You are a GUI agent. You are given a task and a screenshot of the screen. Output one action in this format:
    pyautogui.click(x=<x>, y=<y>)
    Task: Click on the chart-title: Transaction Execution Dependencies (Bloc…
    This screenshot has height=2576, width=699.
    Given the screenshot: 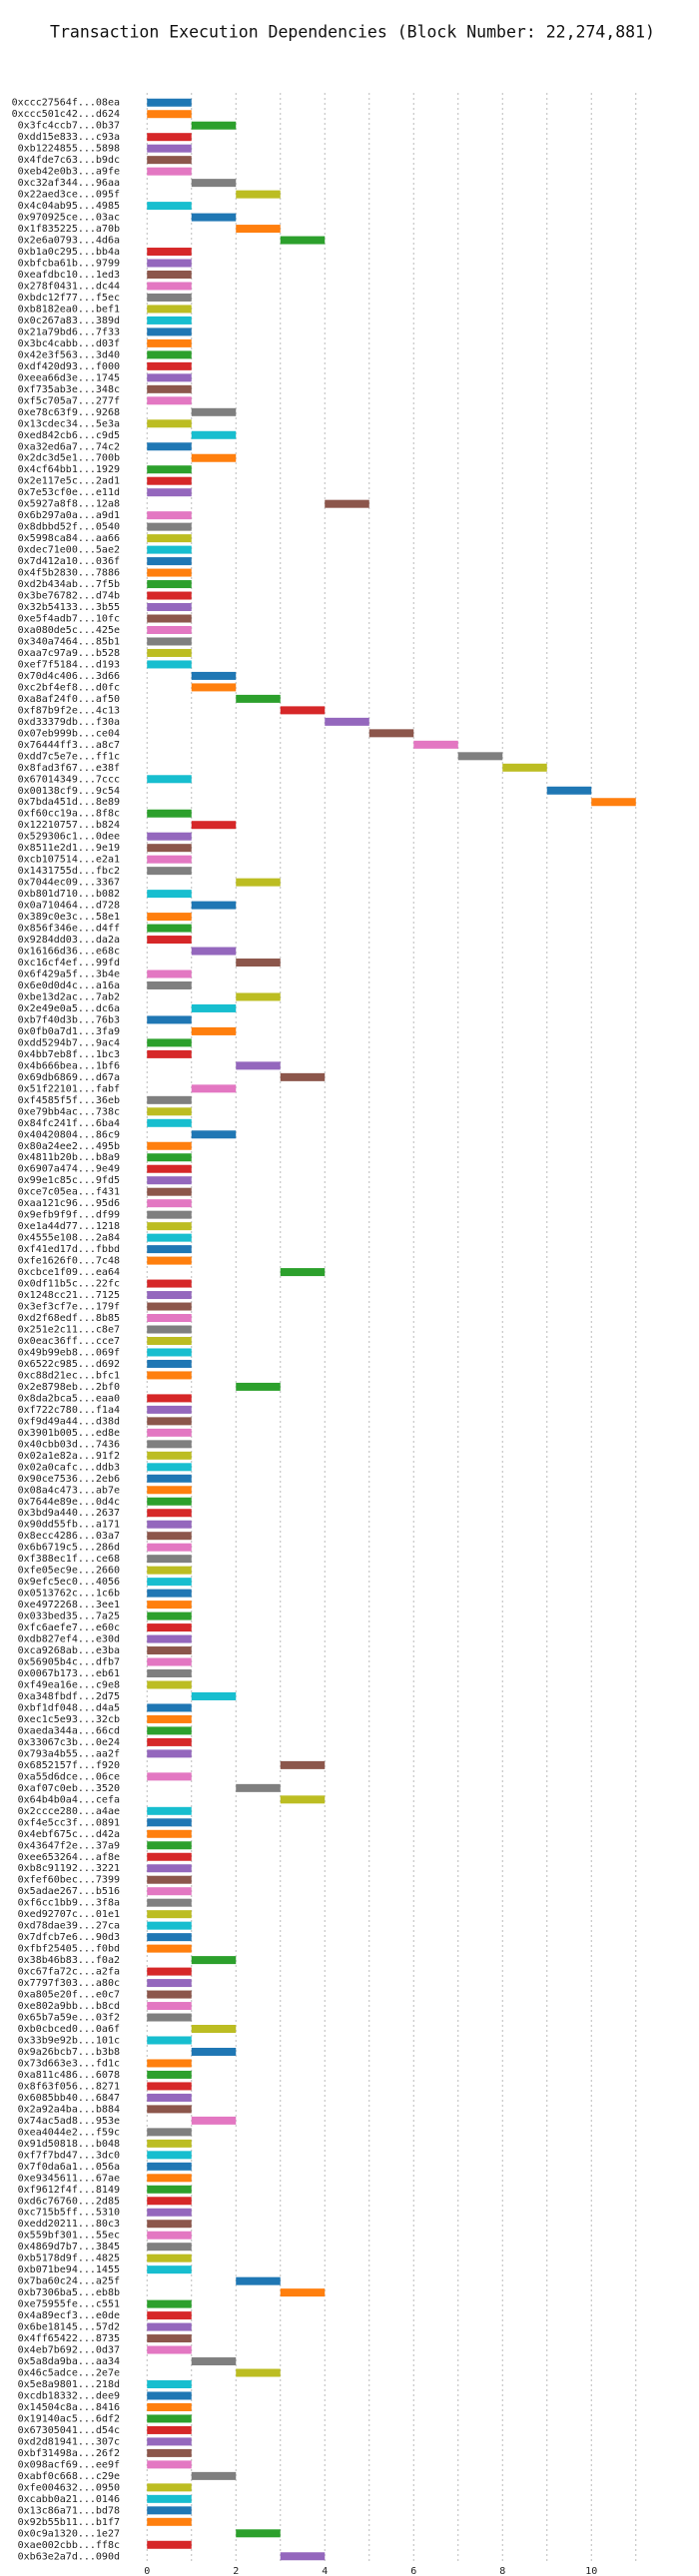 What is the action you would take?
    pyautogui.click(x=352, y=32)
    